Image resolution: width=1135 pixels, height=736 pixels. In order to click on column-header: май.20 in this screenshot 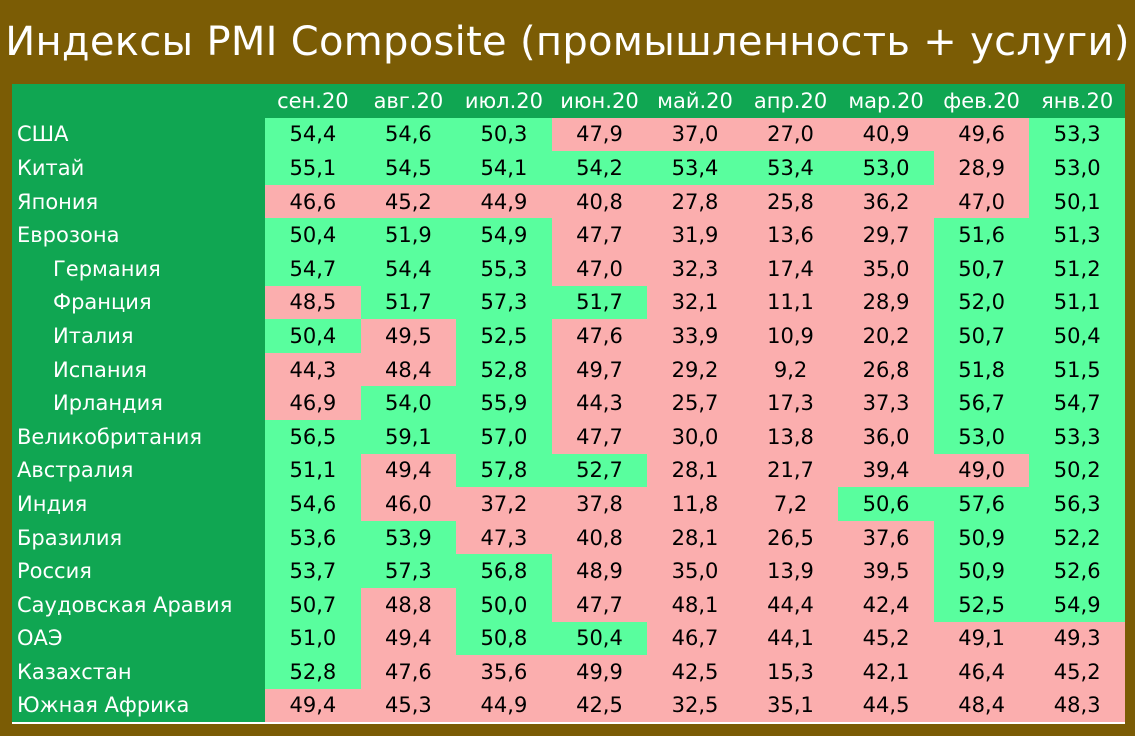, I will do `click(695, 101)`.